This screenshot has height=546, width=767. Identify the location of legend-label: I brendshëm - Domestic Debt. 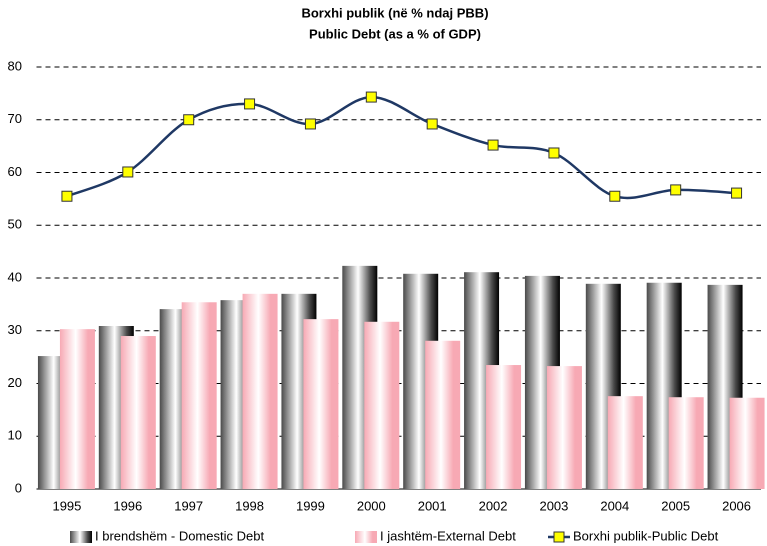
(179, 535).